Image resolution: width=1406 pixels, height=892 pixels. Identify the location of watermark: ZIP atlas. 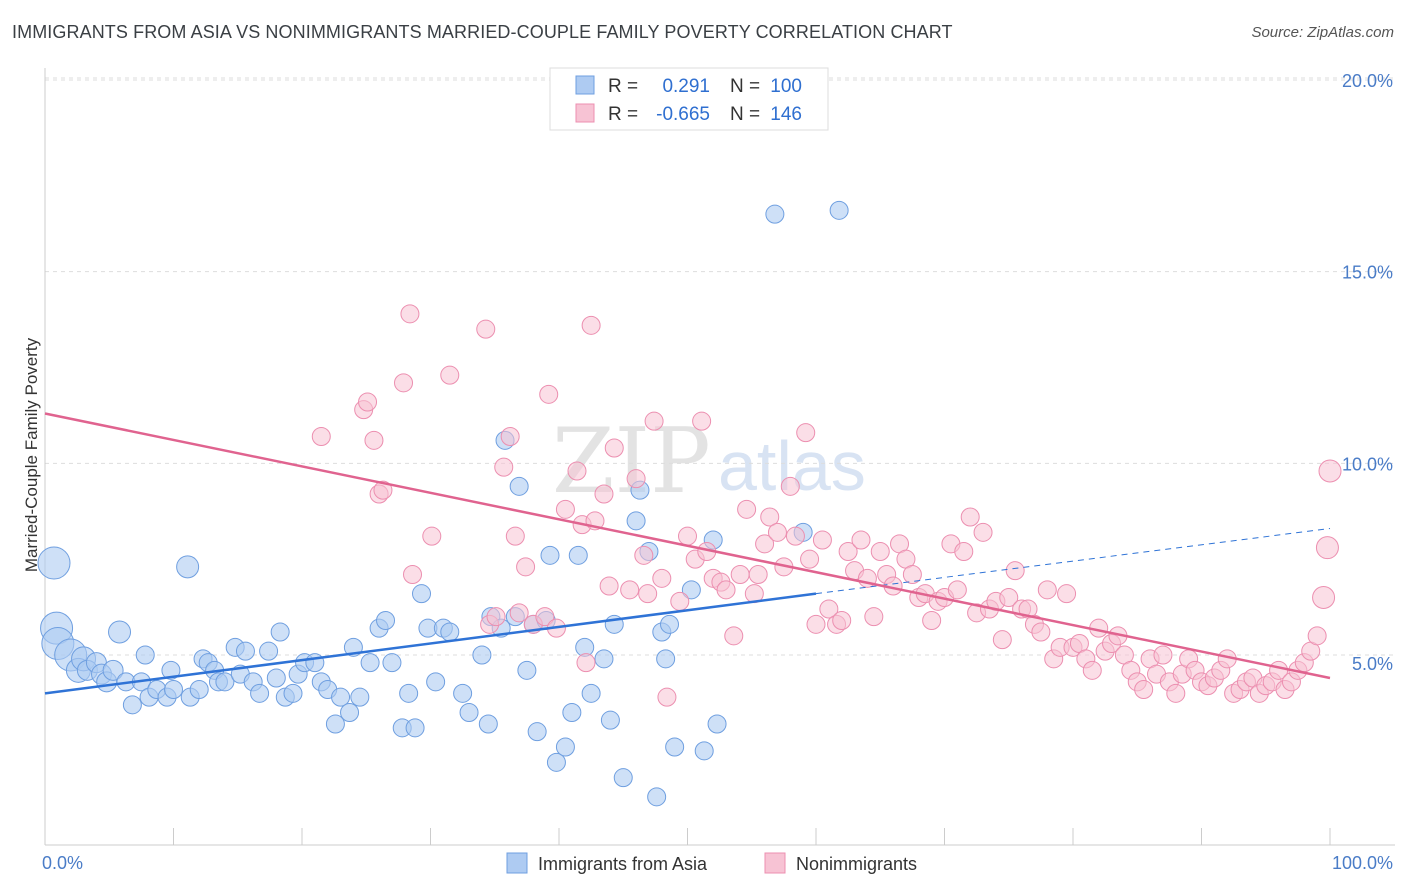
(709, 461).